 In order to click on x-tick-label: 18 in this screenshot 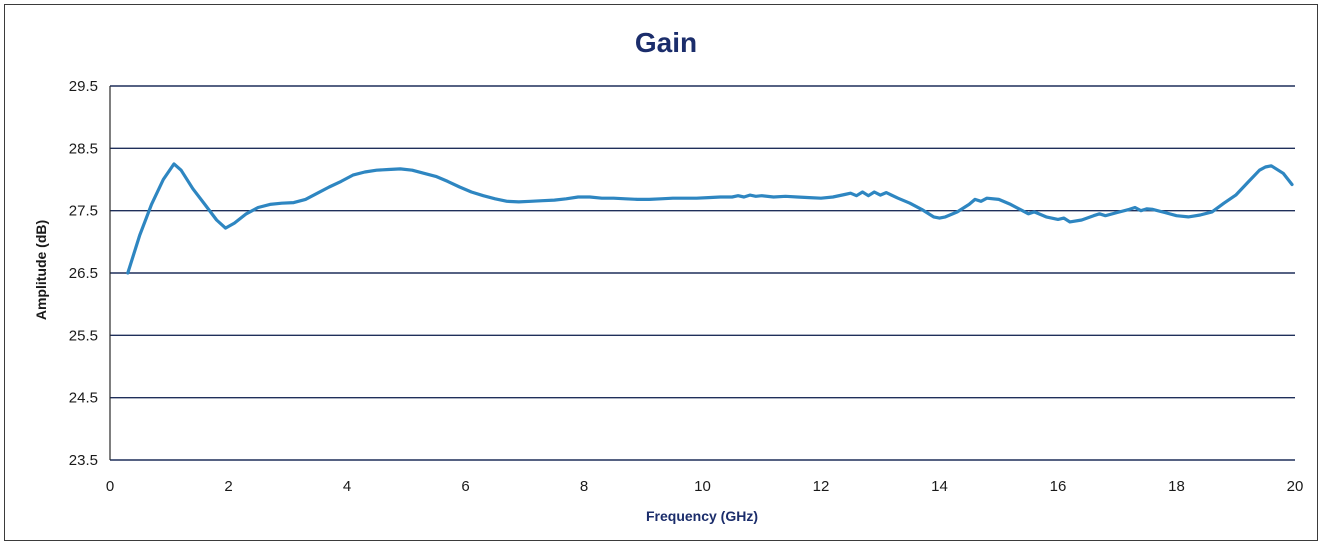, I will do `click(1176, 486)`.